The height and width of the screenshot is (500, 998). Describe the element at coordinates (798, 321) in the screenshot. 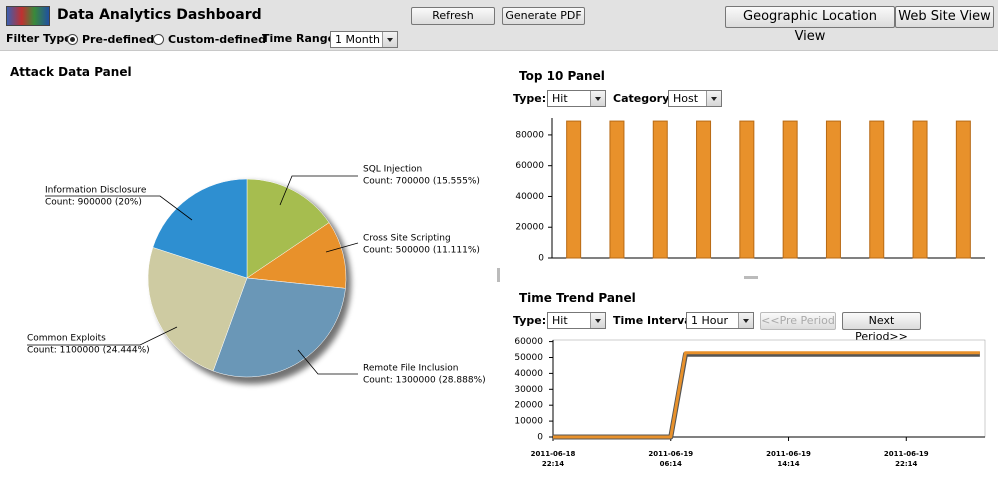

I see `prev-period-button: <<Pre Period` at that location.